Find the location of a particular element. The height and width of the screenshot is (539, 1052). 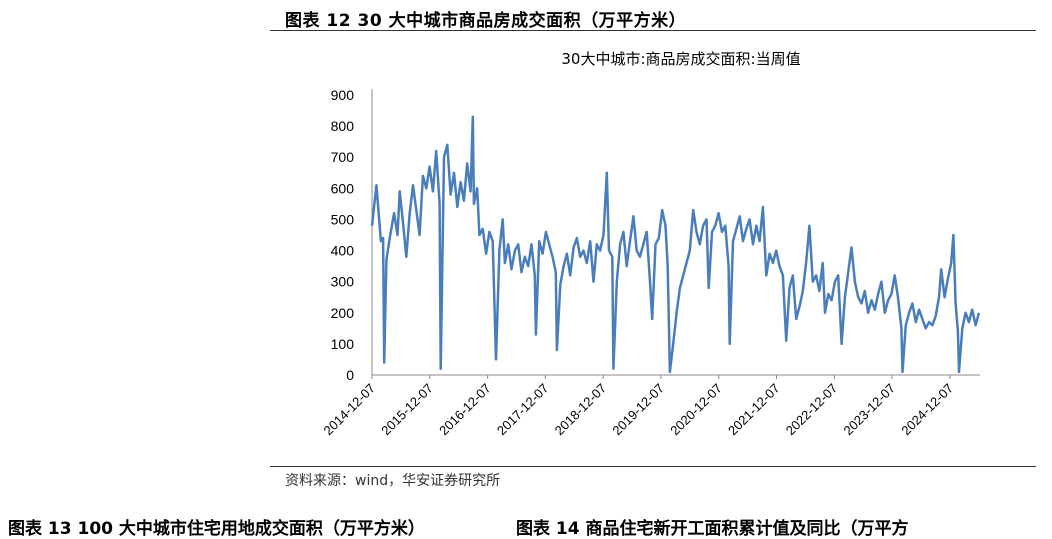

y-tick-label: 100 is located at coordinates (343, 344).